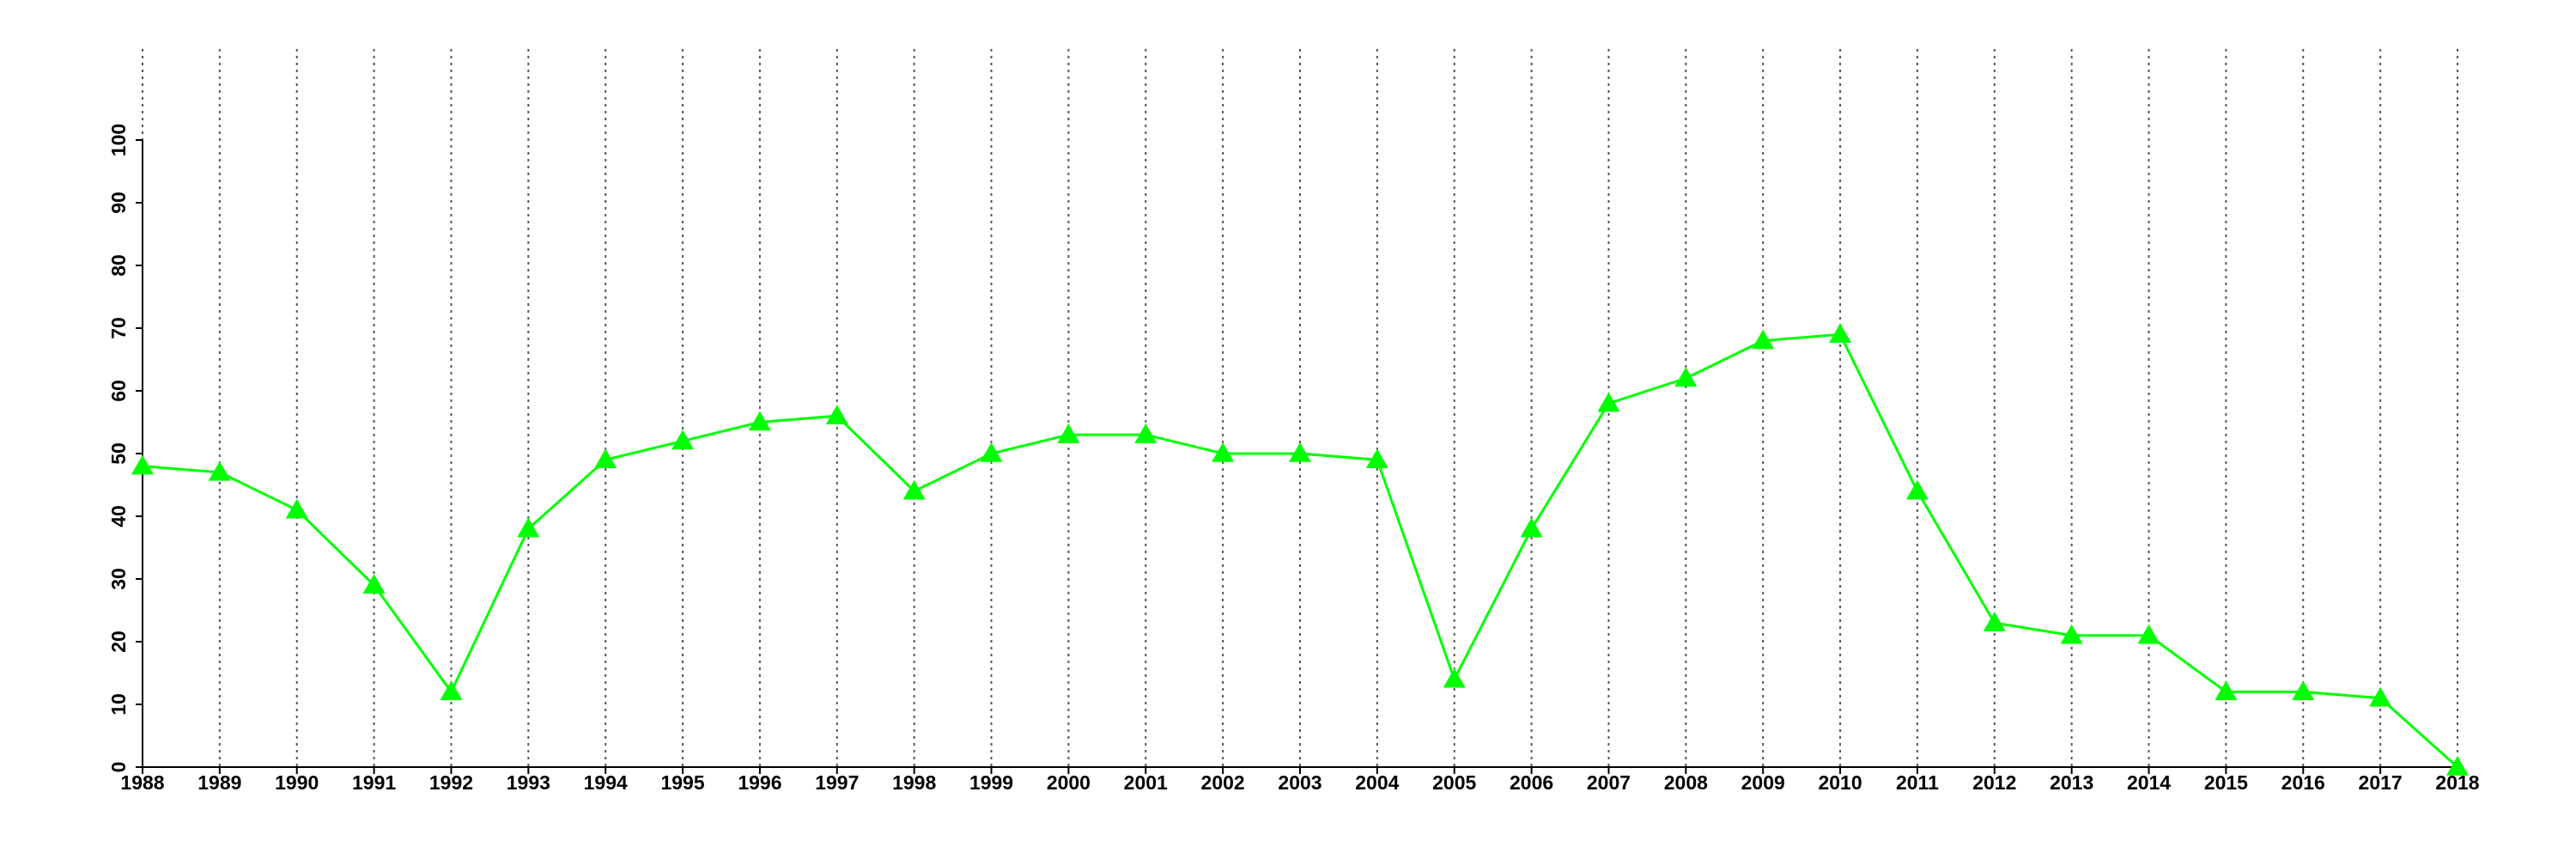 This screenshot has height=859, width=2576. What do you see at coordinates (1299, 783) in the screenshot?
I see `x-tick-label: 2003` at bounding box center [1299, 783].